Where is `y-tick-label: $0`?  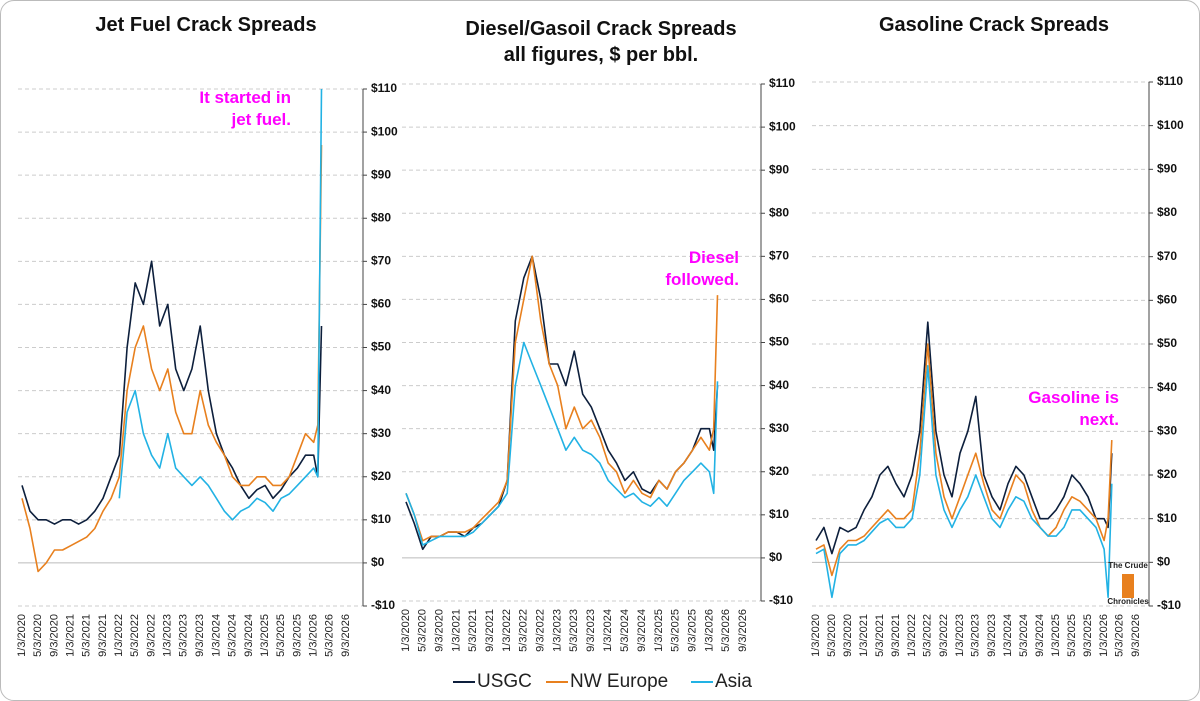
y-tick-label: $0 is located at coordinates (378, 562).